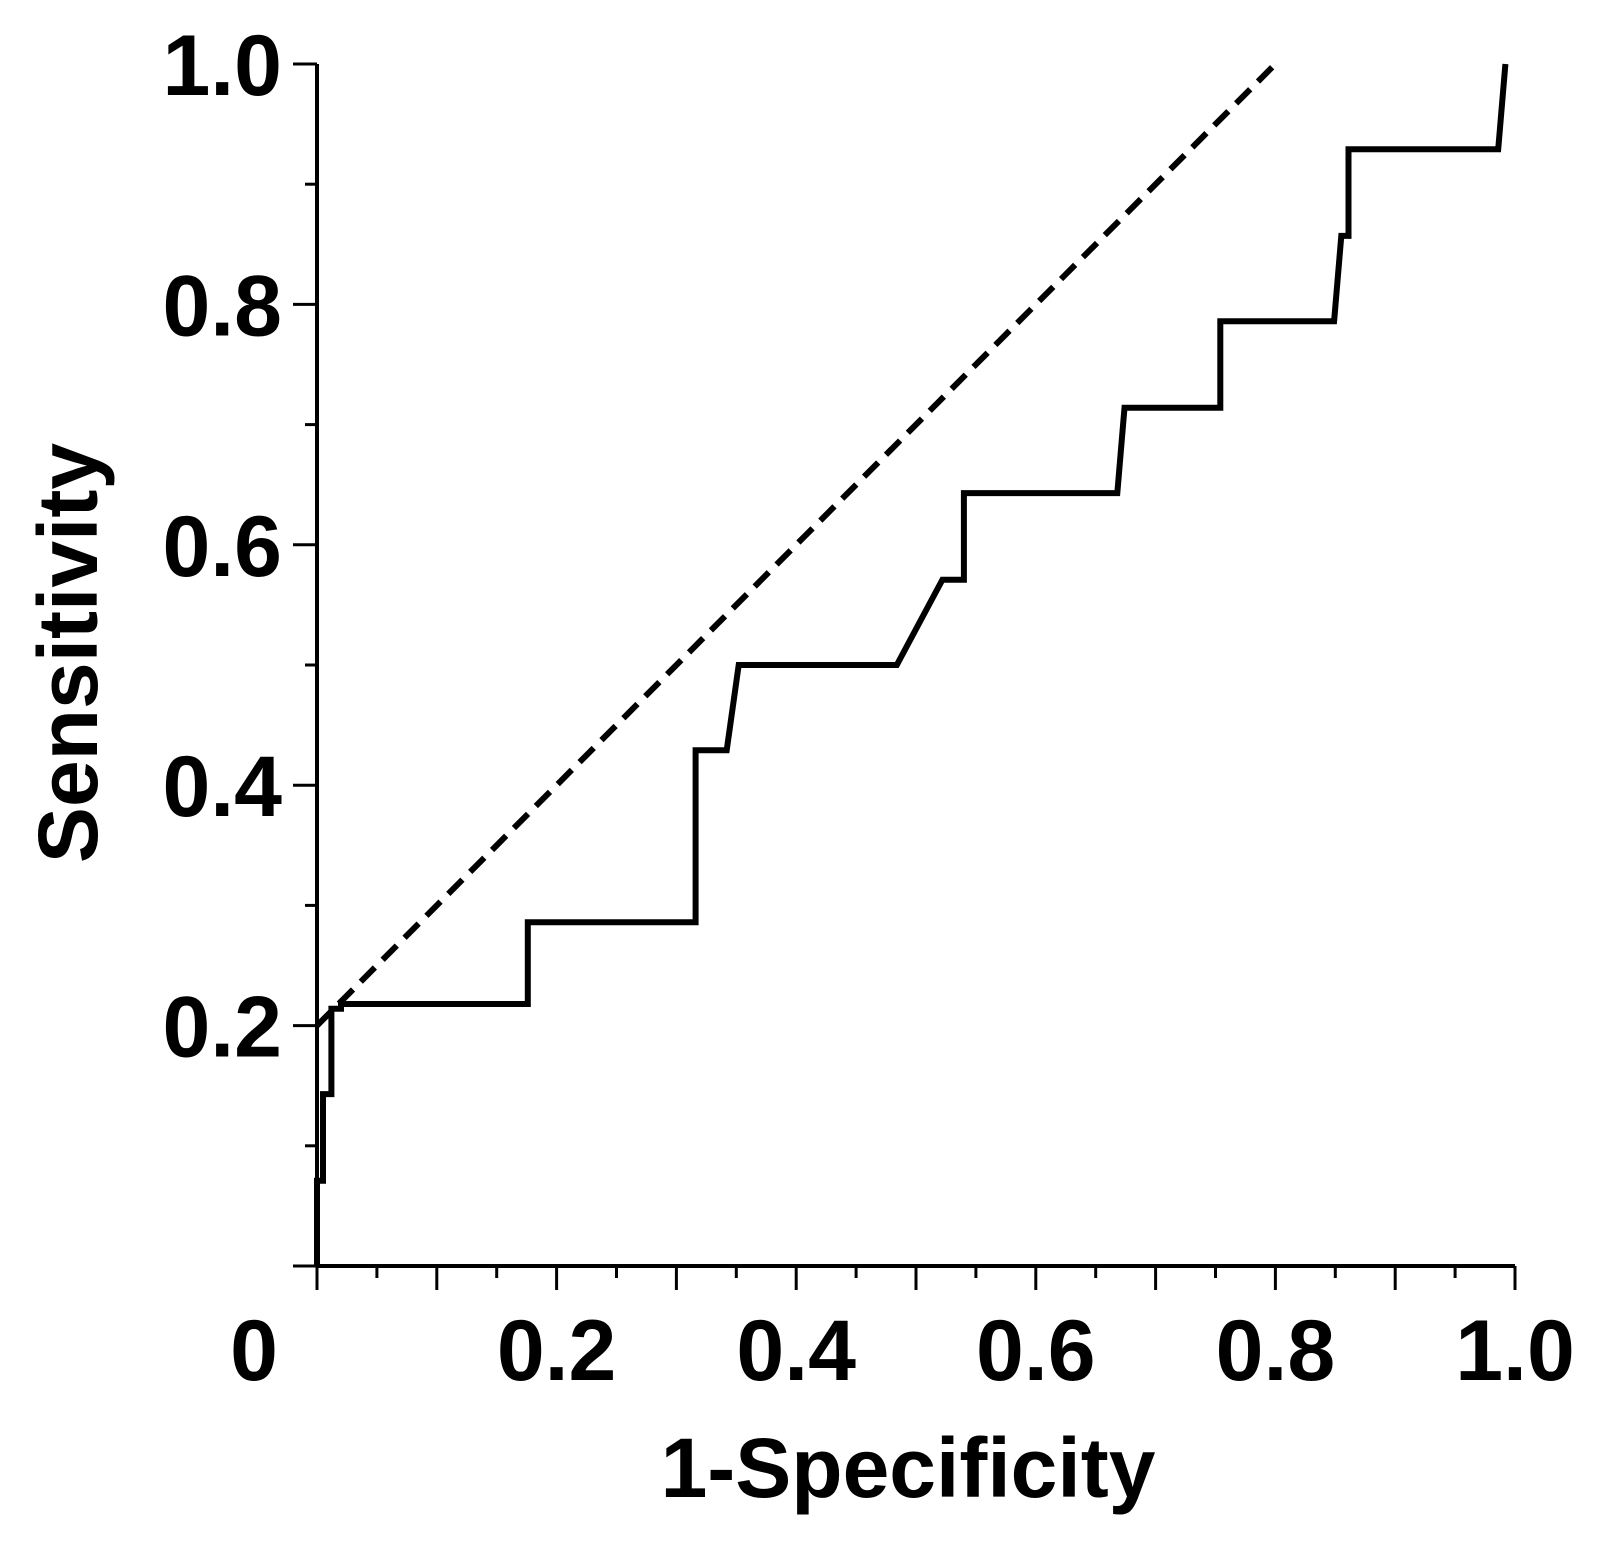  Describe the element at coordinates (222, 787) in the screenshot. I see `y-tick-label: 0.4` at that location.